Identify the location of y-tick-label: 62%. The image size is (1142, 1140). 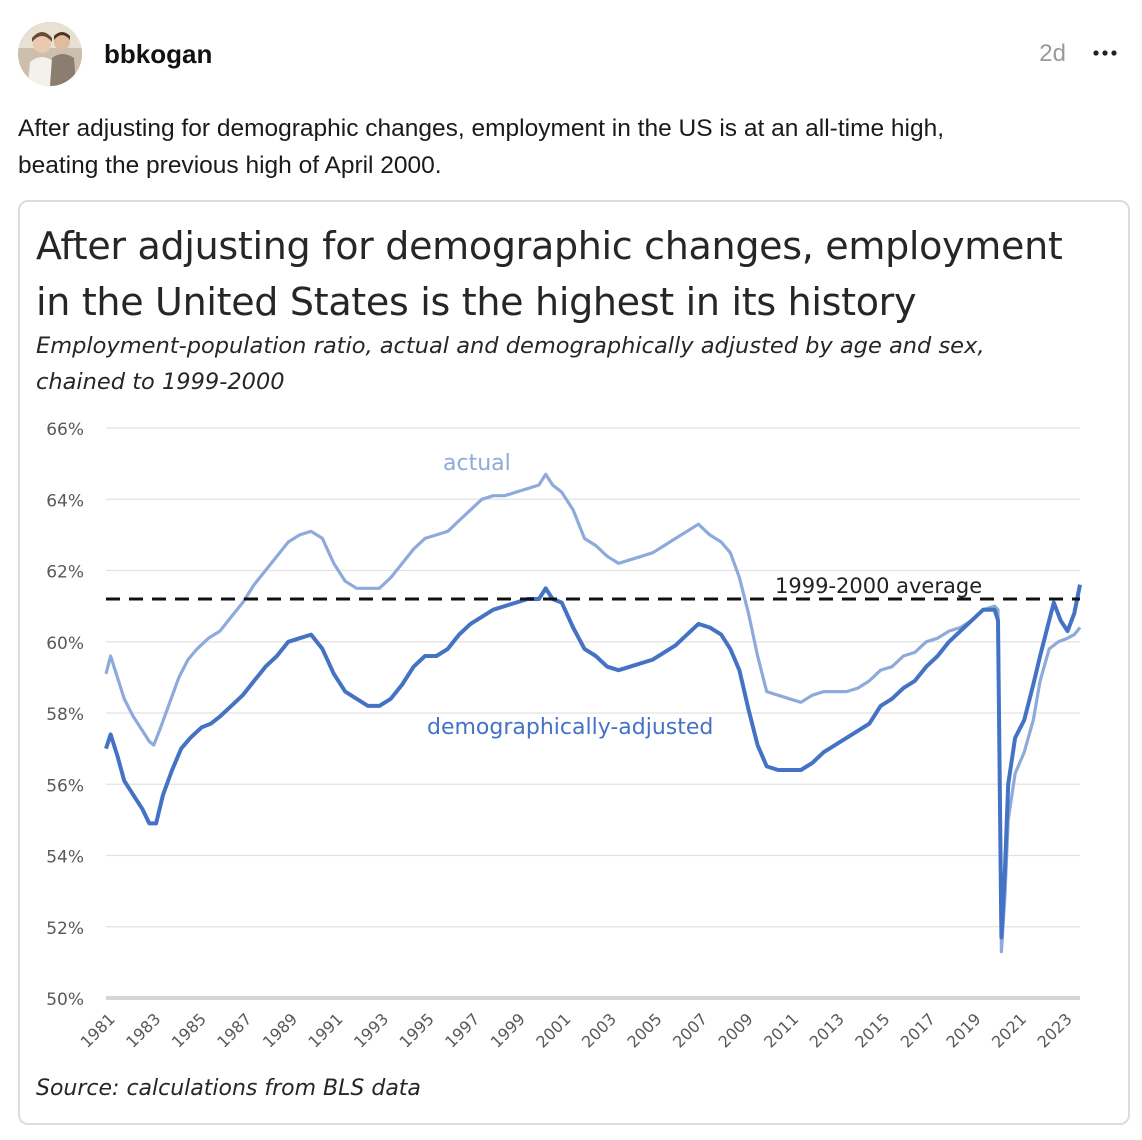
(65, 573).